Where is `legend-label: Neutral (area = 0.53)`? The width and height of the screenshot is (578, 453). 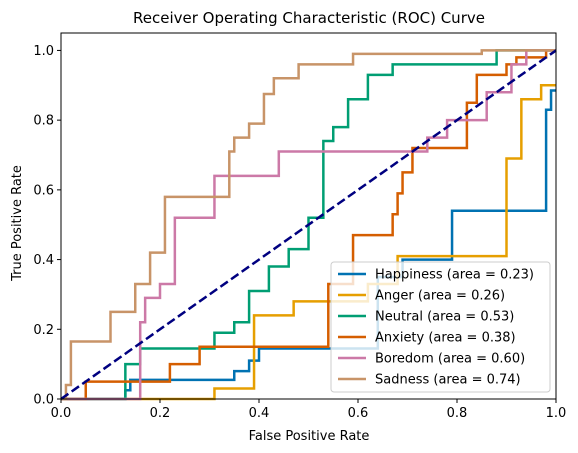
legend-label: Neutral (area = 0.53) is located at coordinates (444, 317).